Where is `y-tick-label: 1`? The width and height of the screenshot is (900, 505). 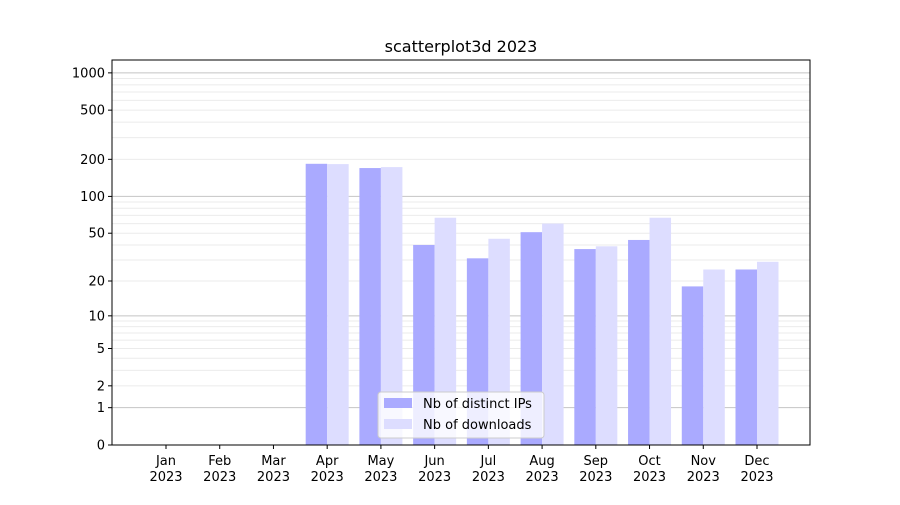 y-tick-label: 1 is located at coordinates (101, 408).